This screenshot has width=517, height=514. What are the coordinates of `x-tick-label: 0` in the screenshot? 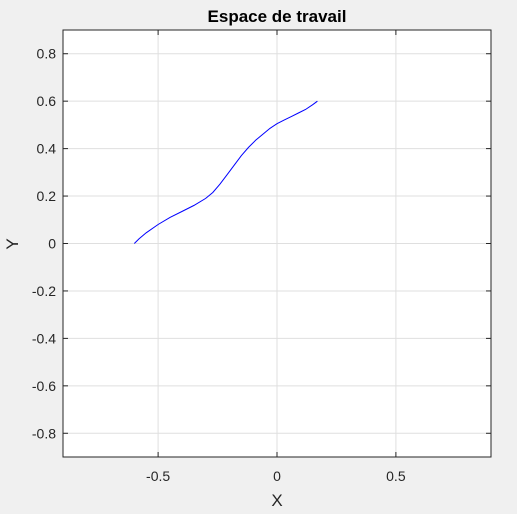 It's located at (277, 476).